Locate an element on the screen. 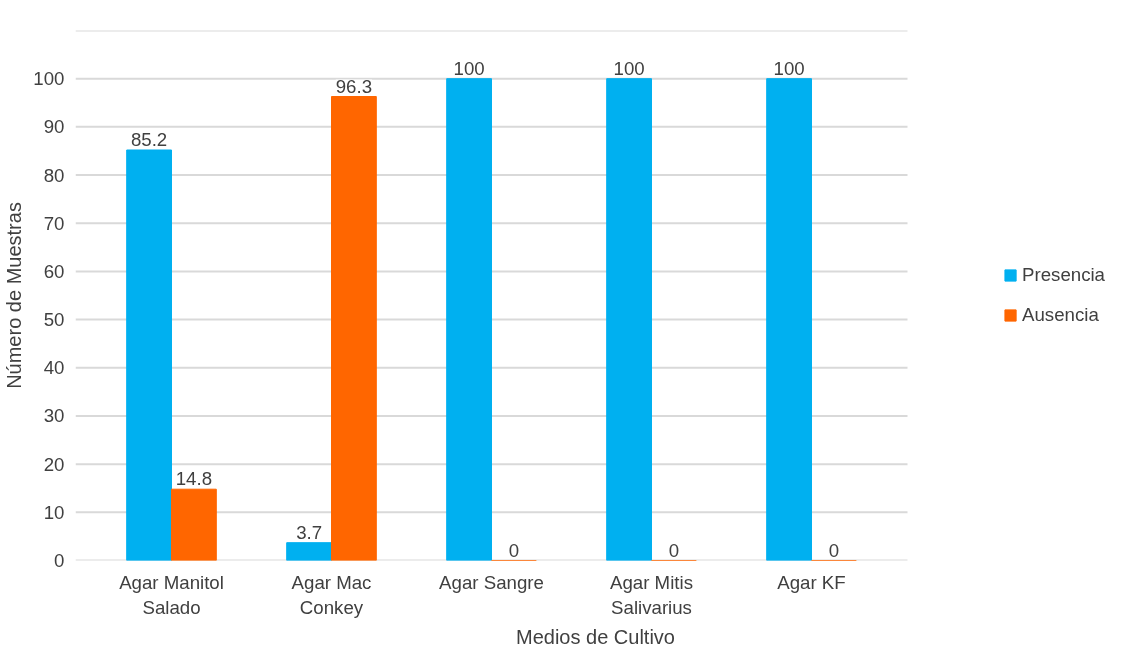  y-tick-label: 40 is located at coordinates (54, 368).